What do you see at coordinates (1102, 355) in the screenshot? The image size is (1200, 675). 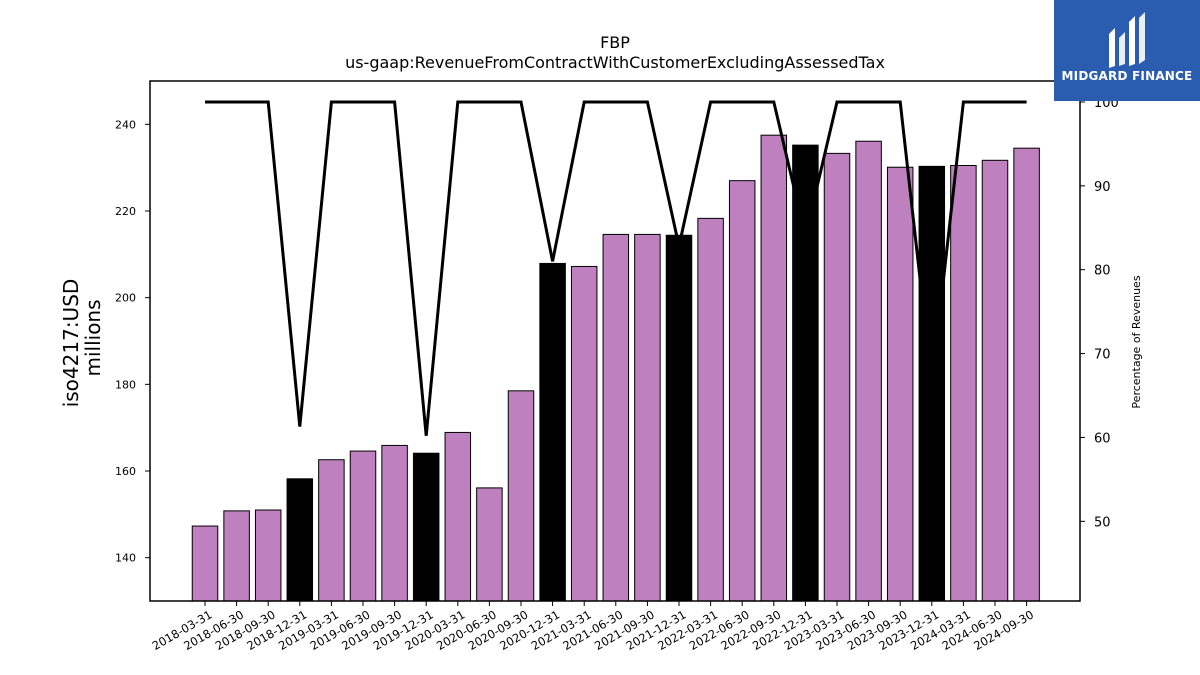 I see `y2-tick-label: 70` at bounding box center [1102, 355].